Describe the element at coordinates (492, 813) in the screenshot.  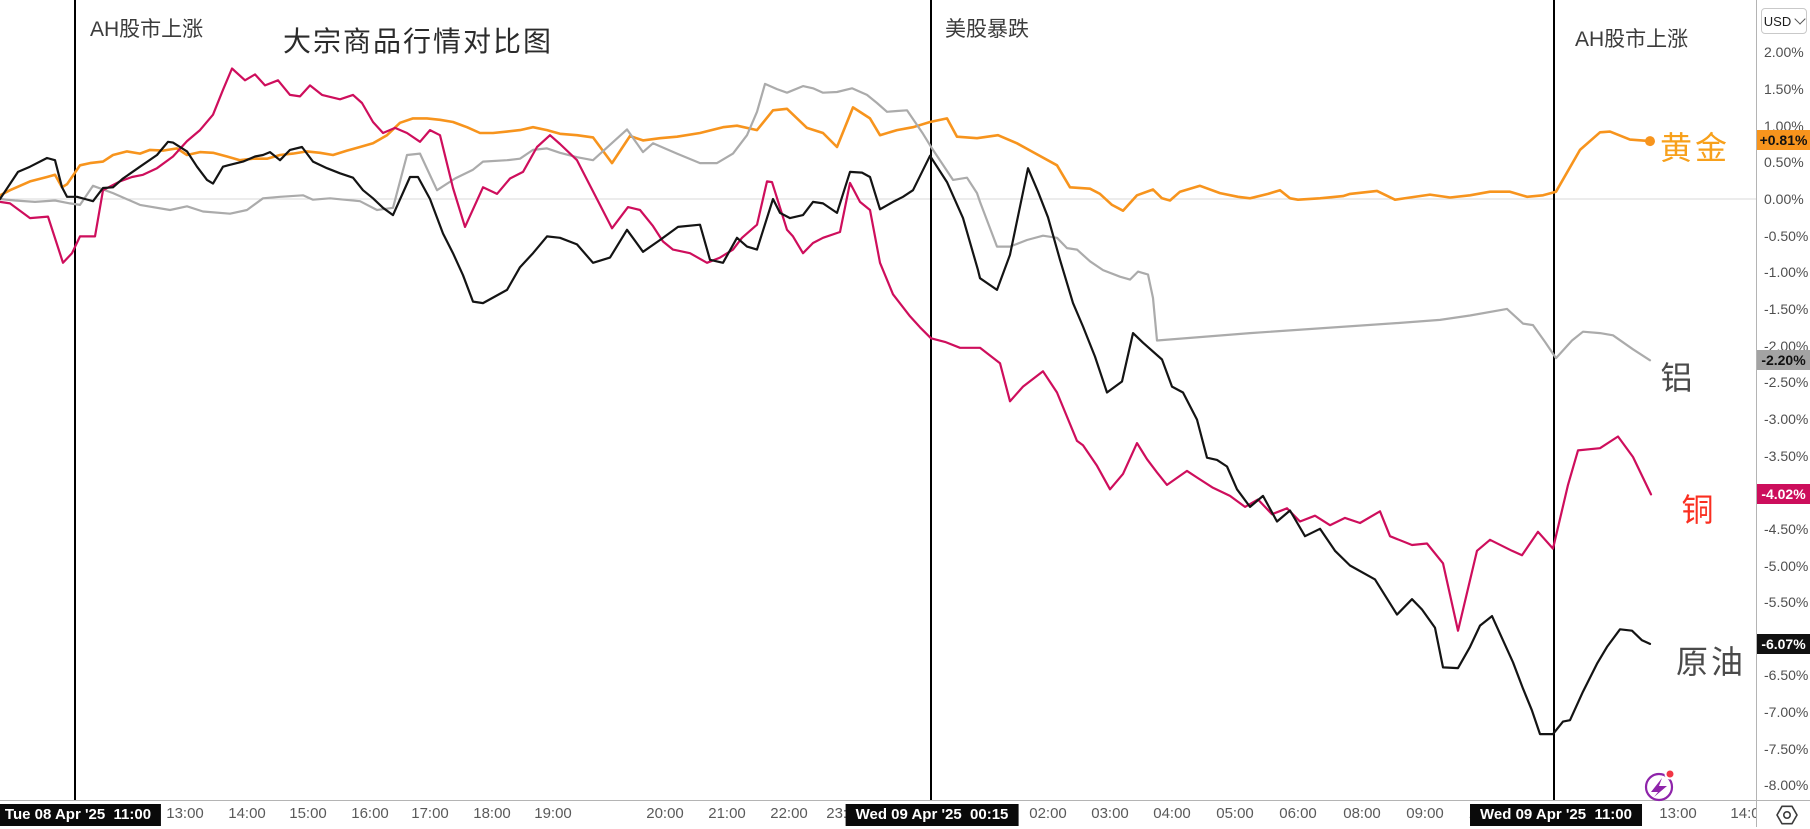
I see `x-tick: 18:00` at that location.